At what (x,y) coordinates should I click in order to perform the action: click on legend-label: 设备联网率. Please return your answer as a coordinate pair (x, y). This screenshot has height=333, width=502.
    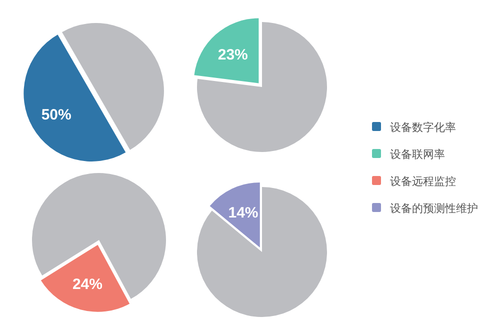
    Looking at the image, I should click on (417, 154).